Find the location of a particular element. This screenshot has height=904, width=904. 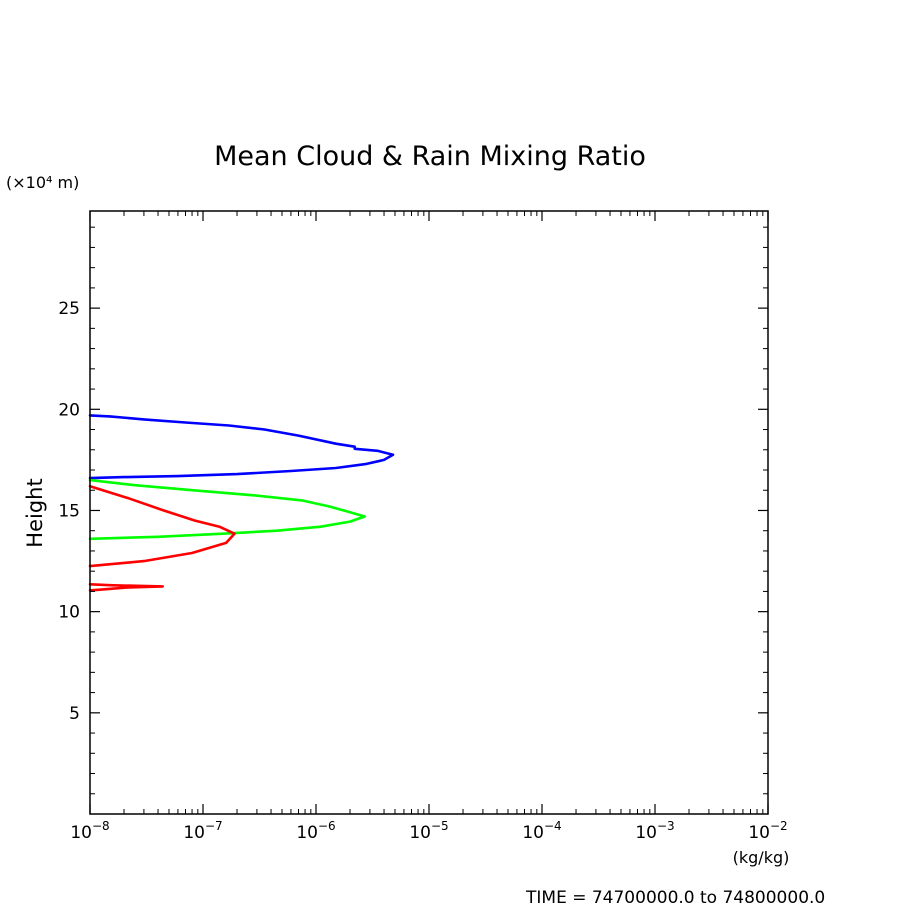

y-tick-label: 5 is located at coordinates (74, 714).